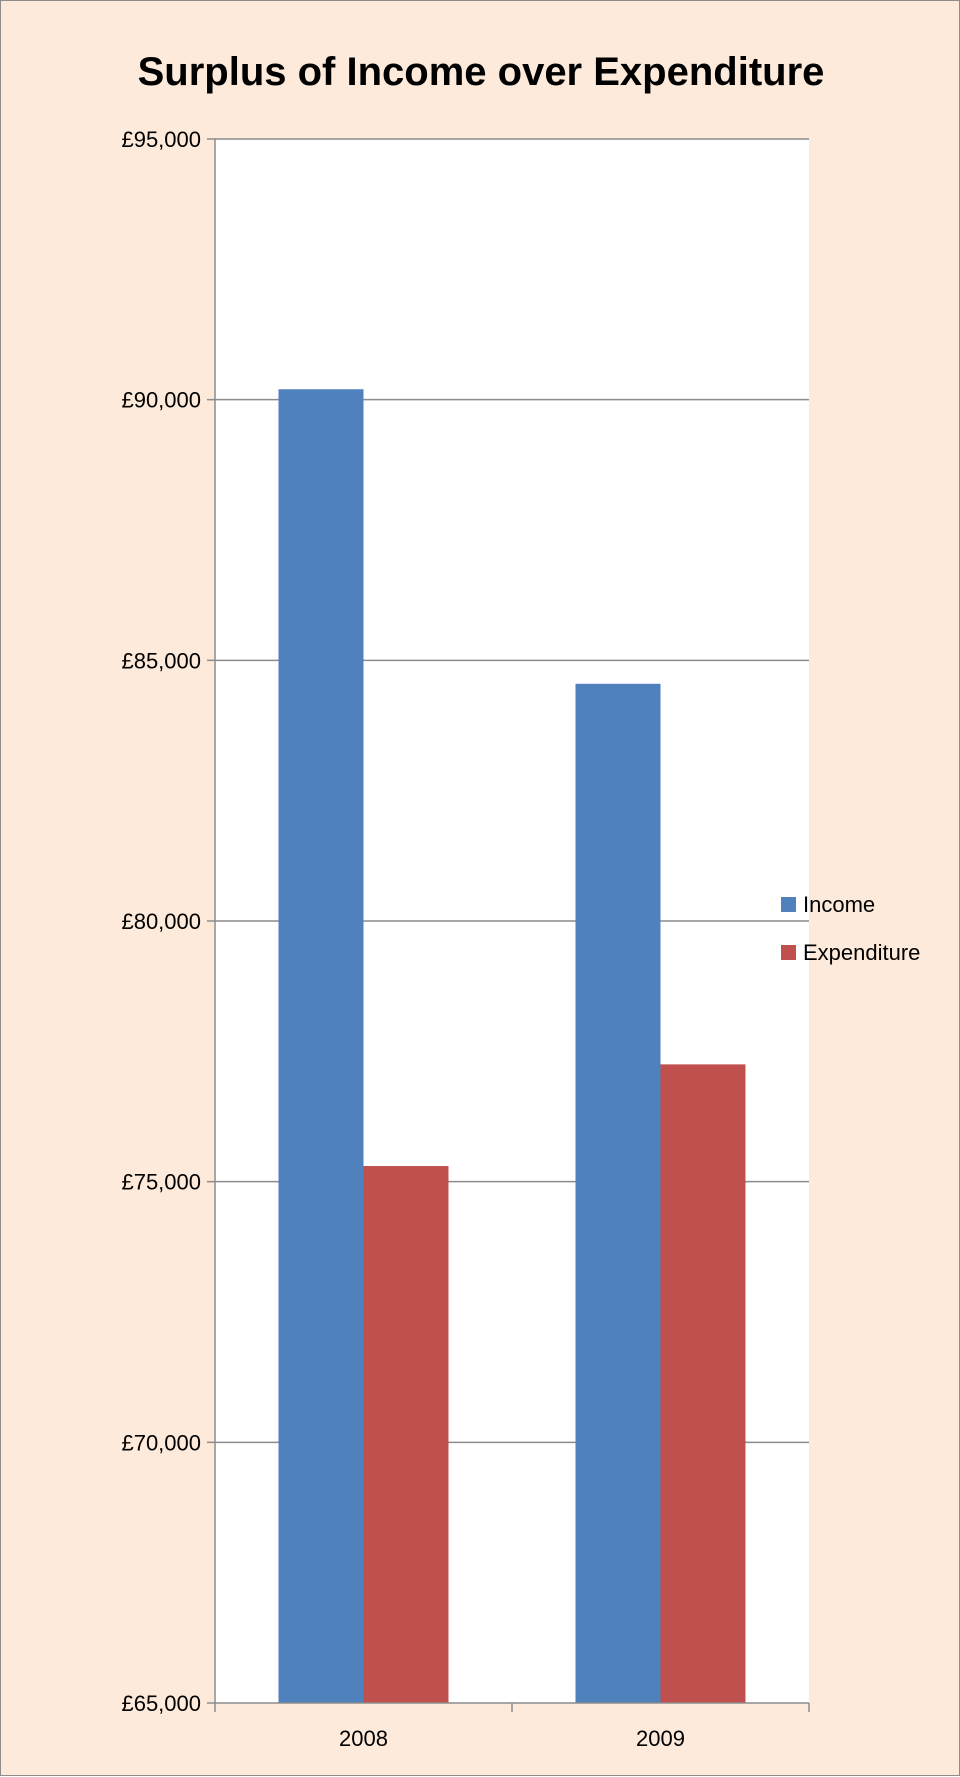  I want to click on legend-label-expenditure: Expenditure, so click(861, 952).